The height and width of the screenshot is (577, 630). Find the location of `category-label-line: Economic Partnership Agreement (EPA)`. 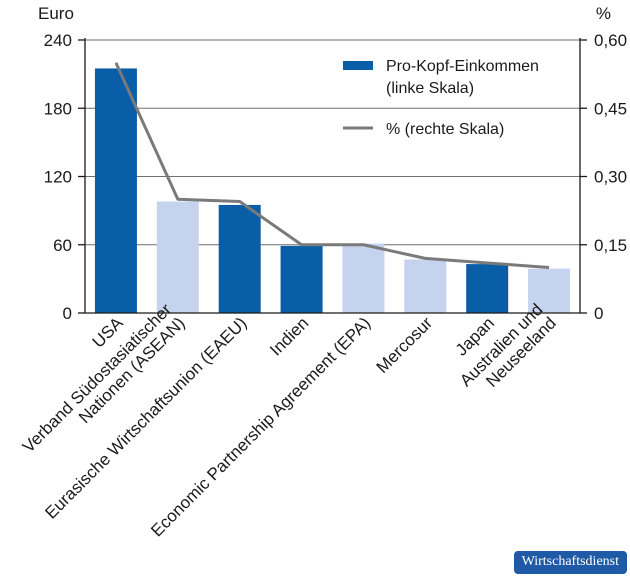

category-label-line: Economic Partnership Agreement (EPA) is located at coordinates (260, 426).